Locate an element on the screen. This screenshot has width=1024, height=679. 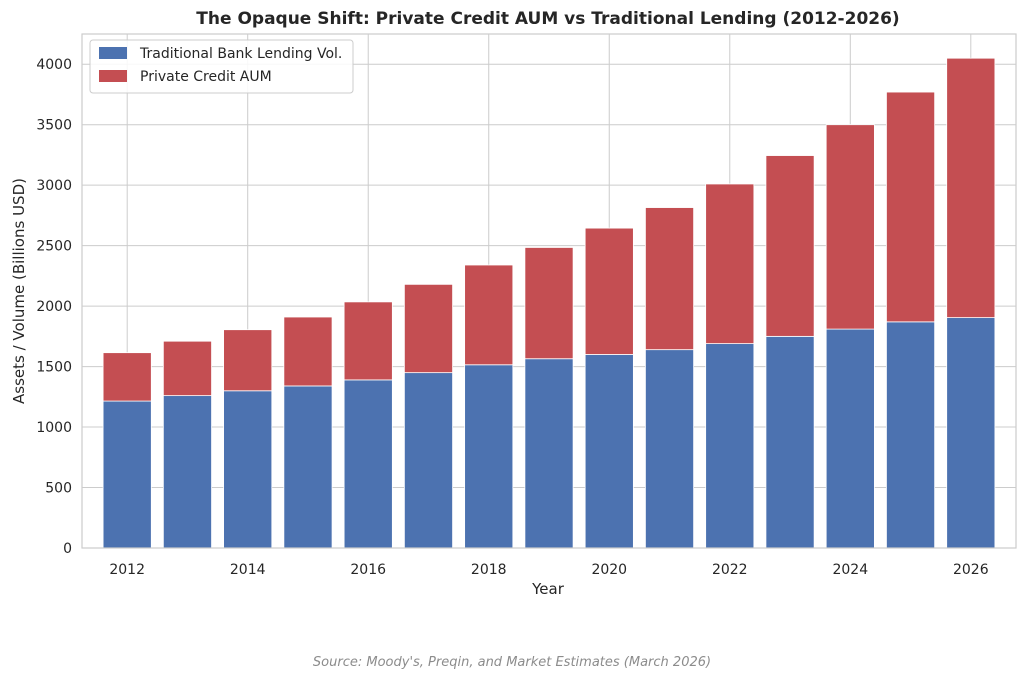
y-tick-label: 4000 is located at coordinates (54, 65).